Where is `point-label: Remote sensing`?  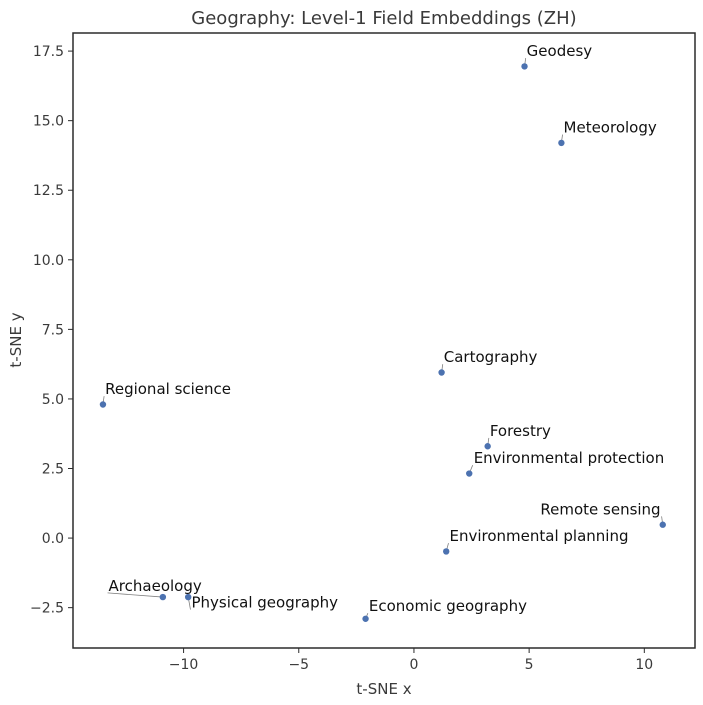
point-label: Remote sensing is located at coordinates (600, 509).